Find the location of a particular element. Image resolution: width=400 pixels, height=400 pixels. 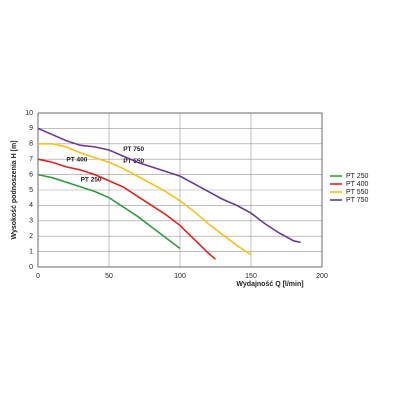

x-tick-label: 150 is located at coordinates (251, 276).